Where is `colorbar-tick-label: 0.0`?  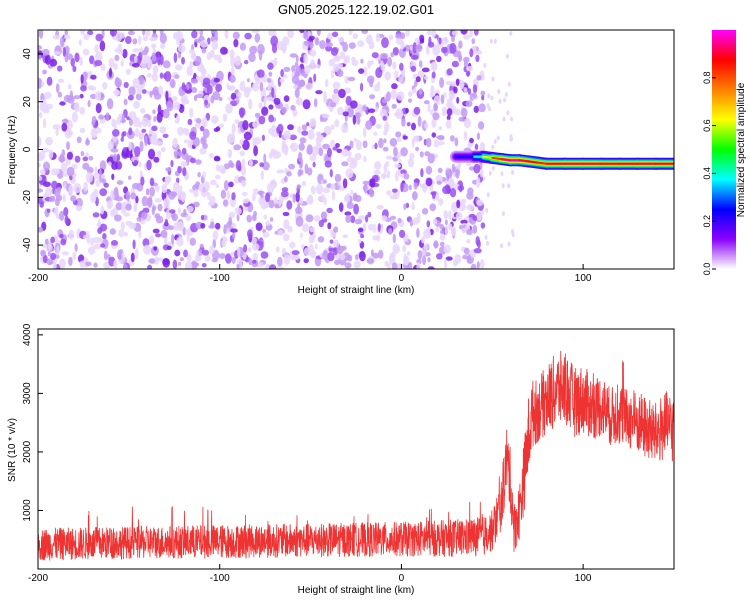 colorbar-tick-label: 0.0 is located at coordinates (707, 269).